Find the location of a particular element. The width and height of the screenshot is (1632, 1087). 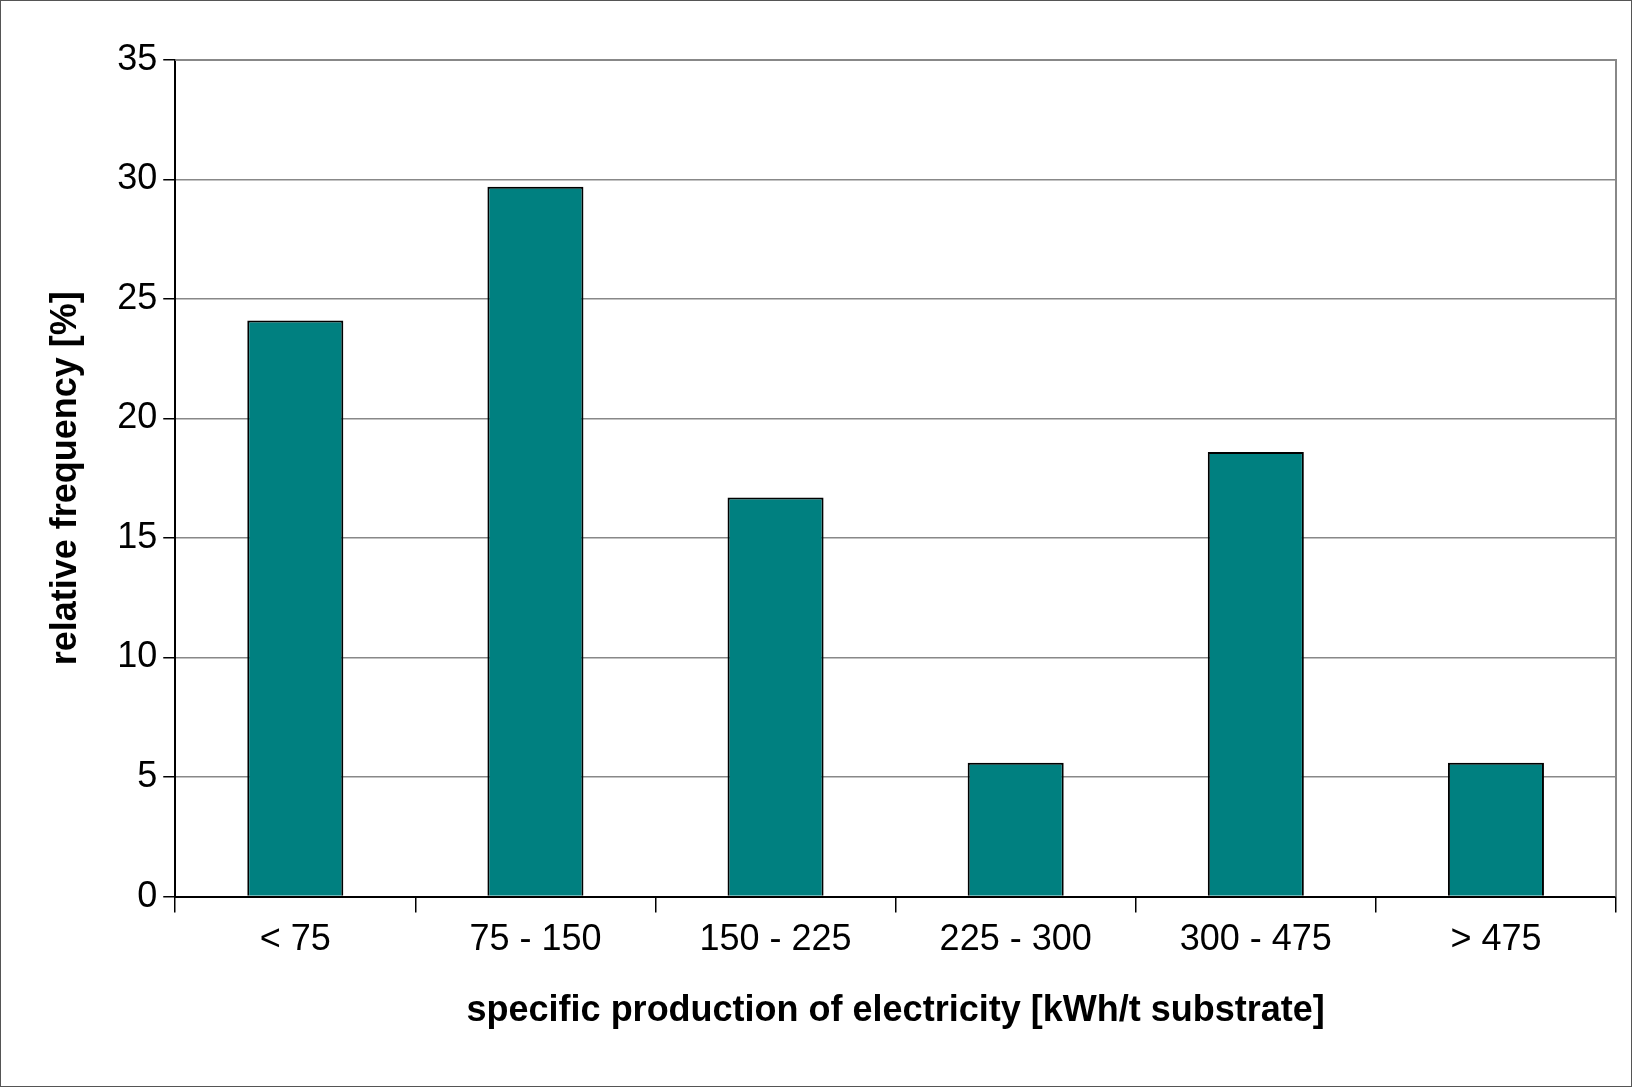

y-tick-label: 10 is located at coordinates (137, 655).